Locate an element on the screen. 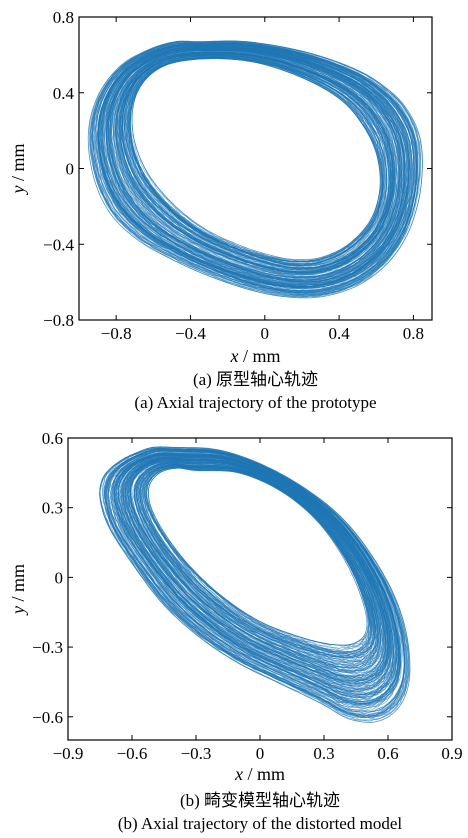  x-tick-label: 0.4 is located at coordinates (339, 333).